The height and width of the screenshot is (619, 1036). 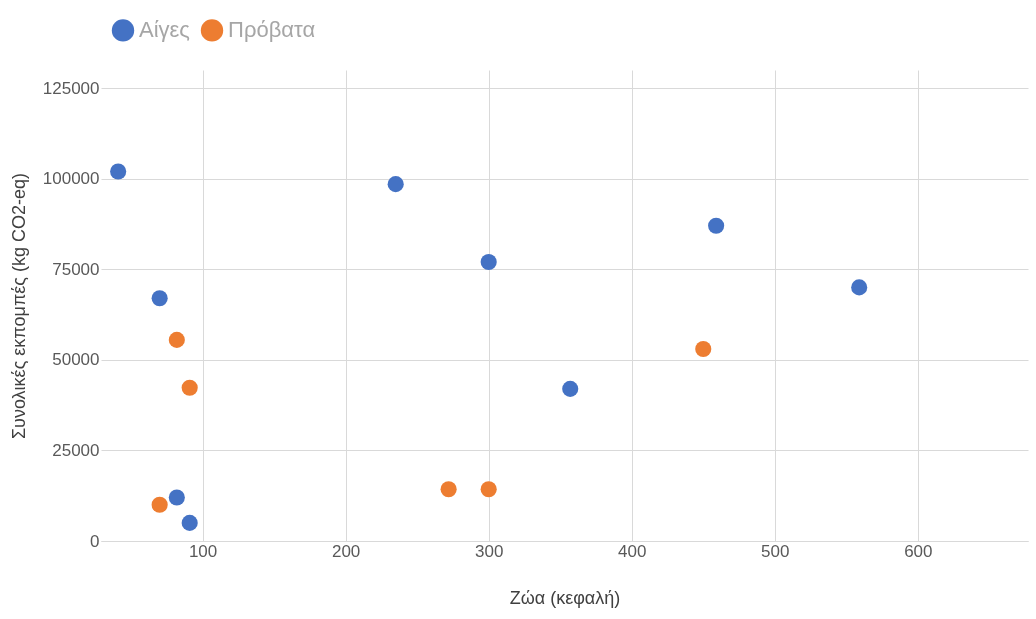 I want to click on x-tick-label: 300, so click(x=489, y=551).